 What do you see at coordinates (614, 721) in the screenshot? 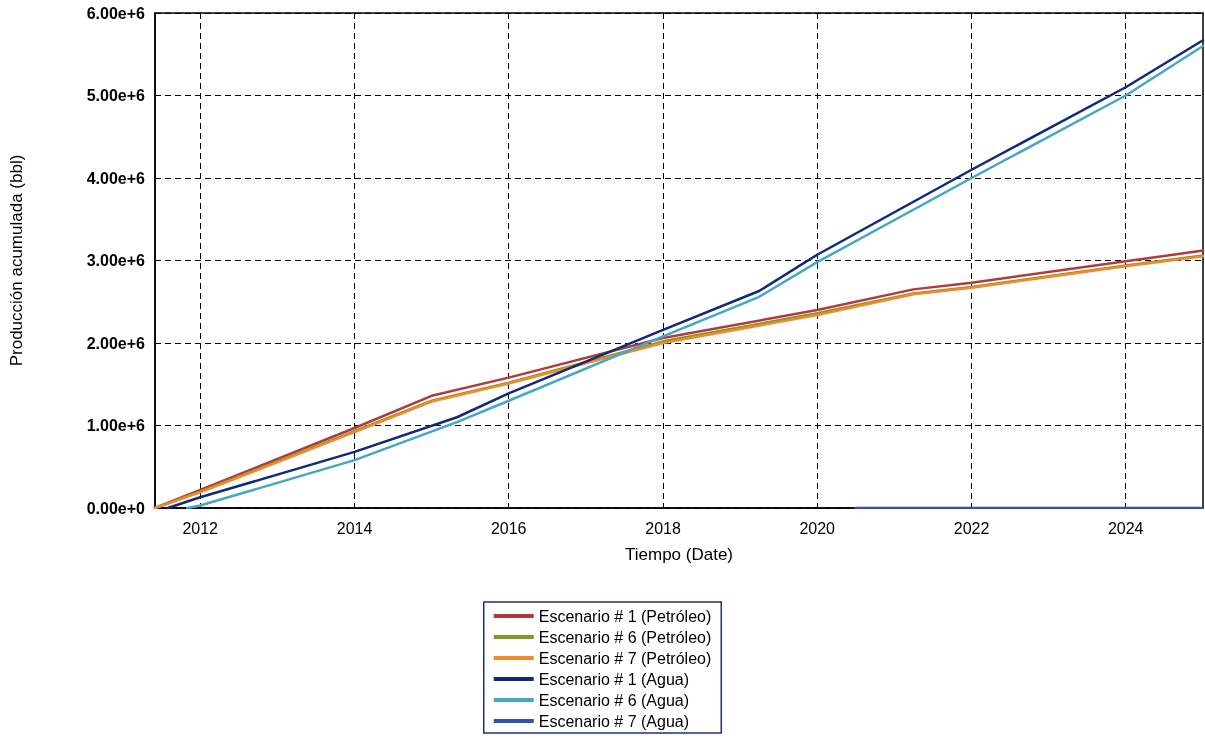
I see `legend-label: Escenario # 7 (Agua)` at bounding box center [614, 721].